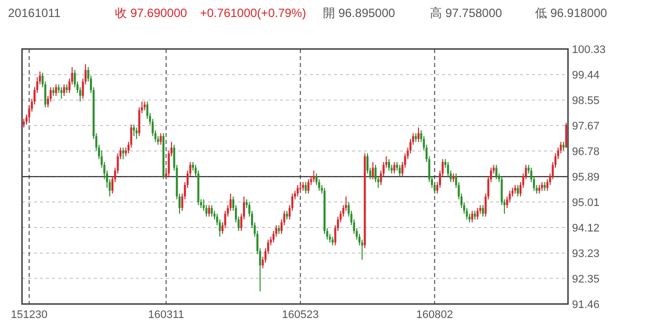  I want to click on y-tick-label: 100.33, so click(589, 50).